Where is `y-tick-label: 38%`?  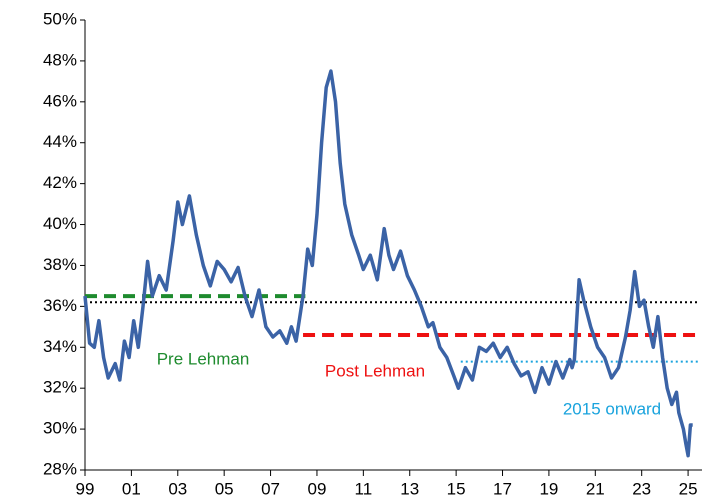 y-tick-label: 38% is located at coordinates (60, 264).